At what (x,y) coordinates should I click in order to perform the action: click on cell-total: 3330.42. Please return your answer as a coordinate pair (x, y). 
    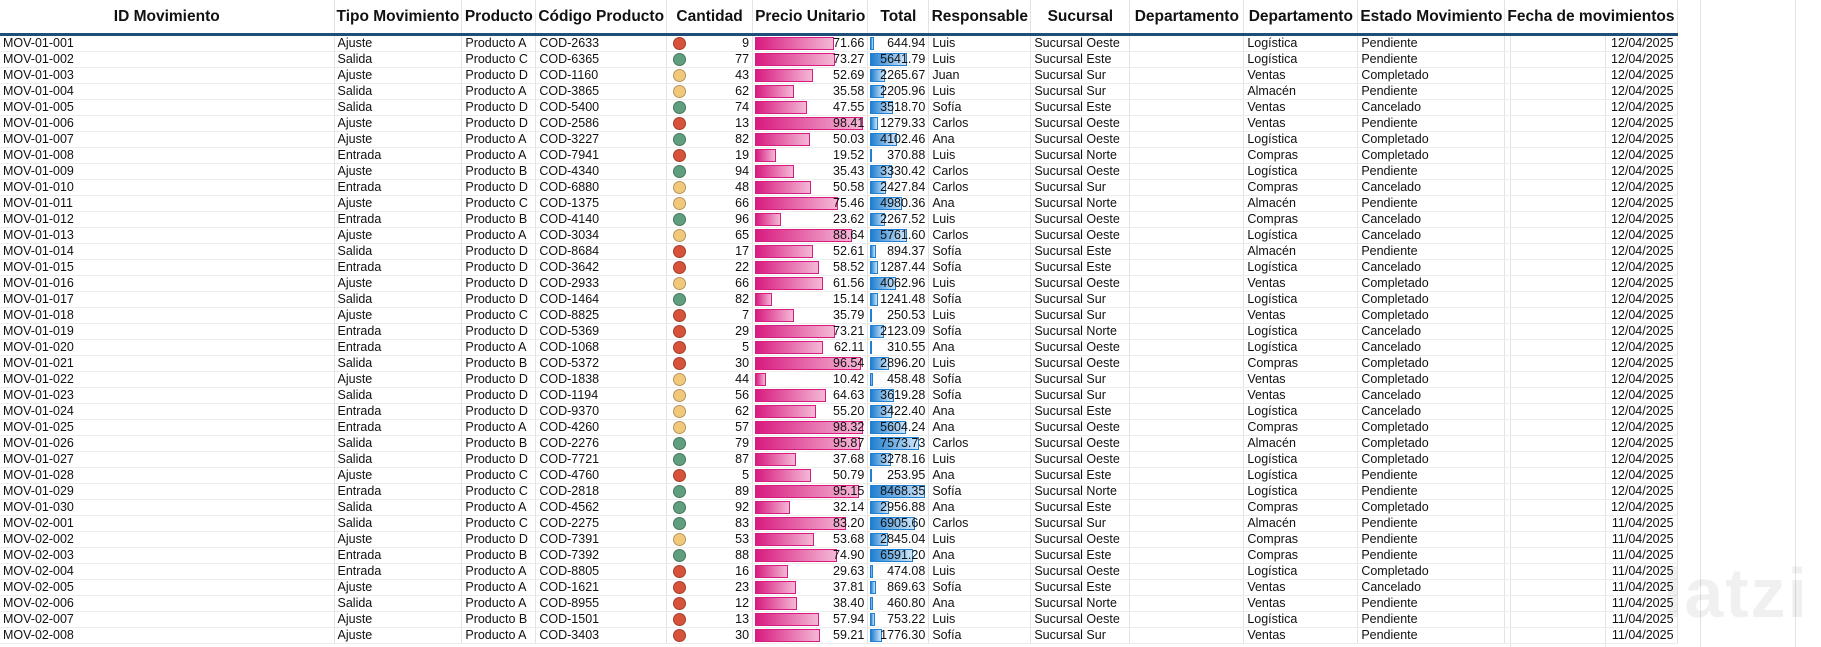
    Looking at the image, I should click on (898, 171).